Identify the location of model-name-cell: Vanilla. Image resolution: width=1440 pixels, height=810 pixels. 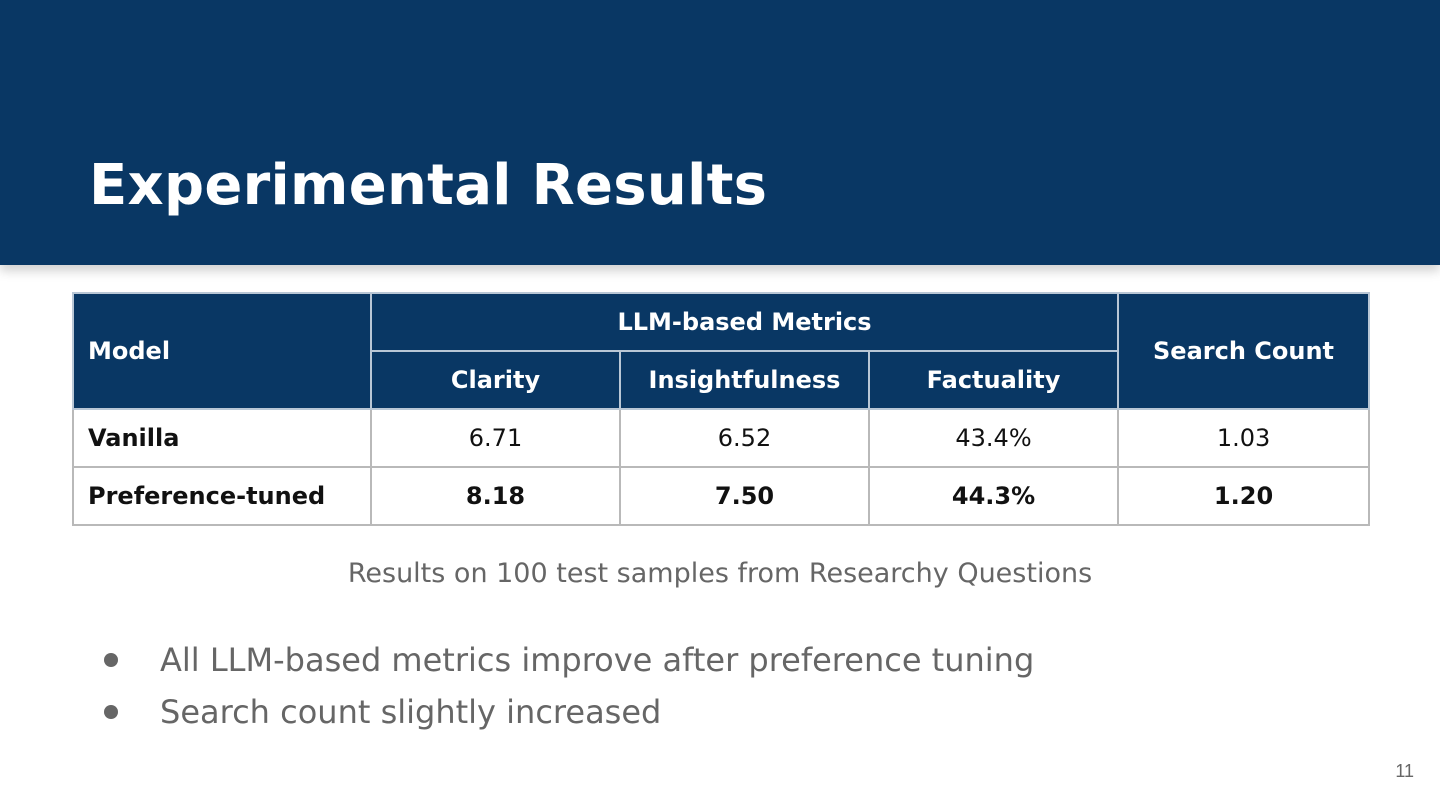
(222, 438).